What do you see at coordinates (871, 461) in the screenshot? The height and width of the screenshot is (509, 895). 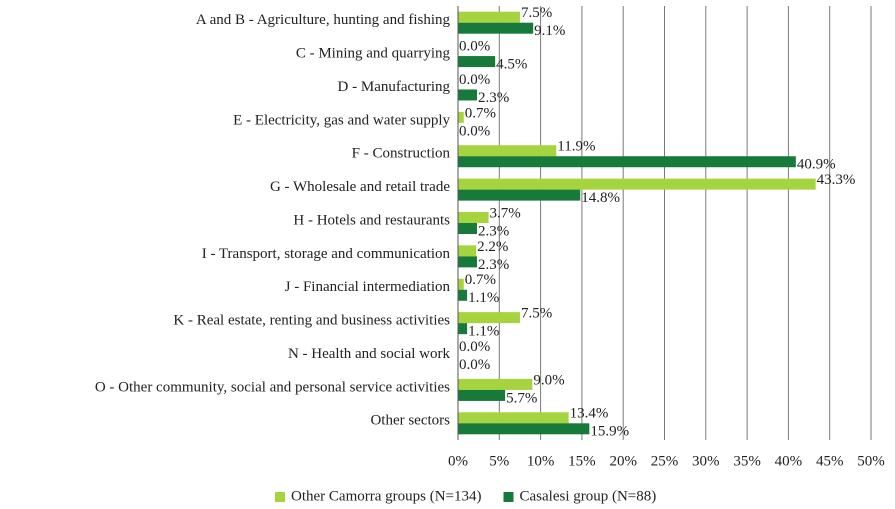 I see `x-tick-label: 50%` at bounding box center [871, 461].